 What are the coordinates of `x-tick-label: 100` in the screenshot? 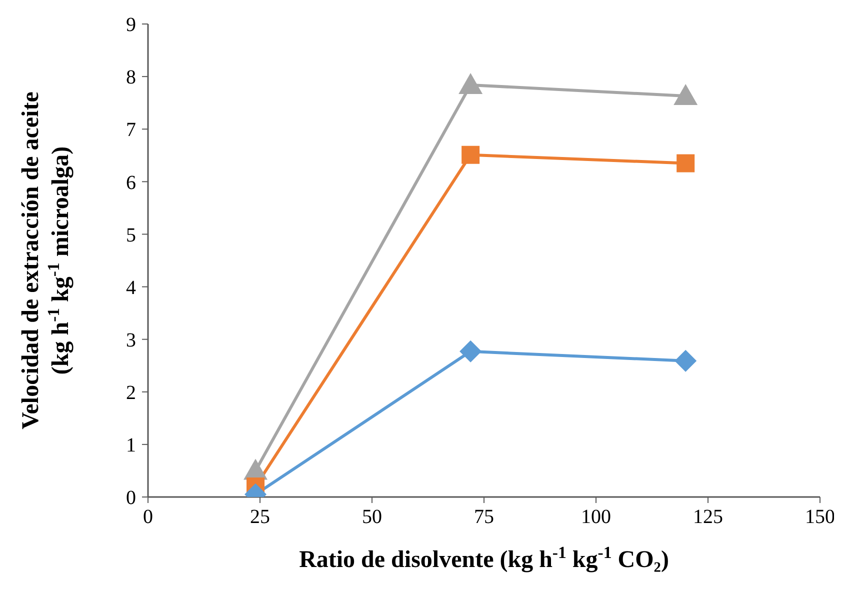 It's located at (596, 517).